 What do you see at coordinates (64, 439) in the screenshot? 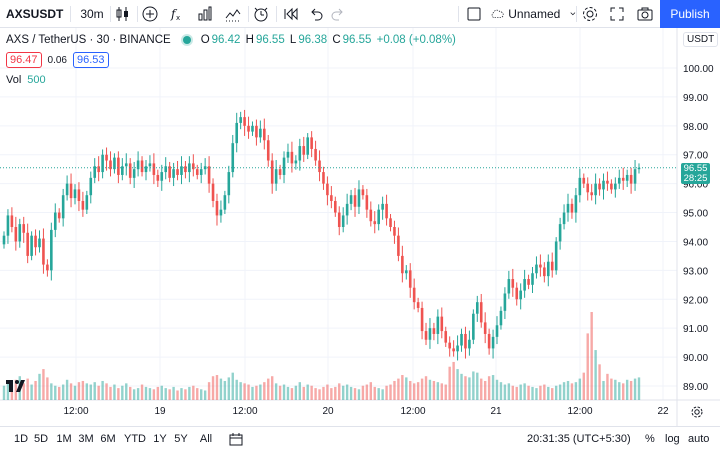
I see `range-button-1m: 1M` at bounding box center [64, 439].